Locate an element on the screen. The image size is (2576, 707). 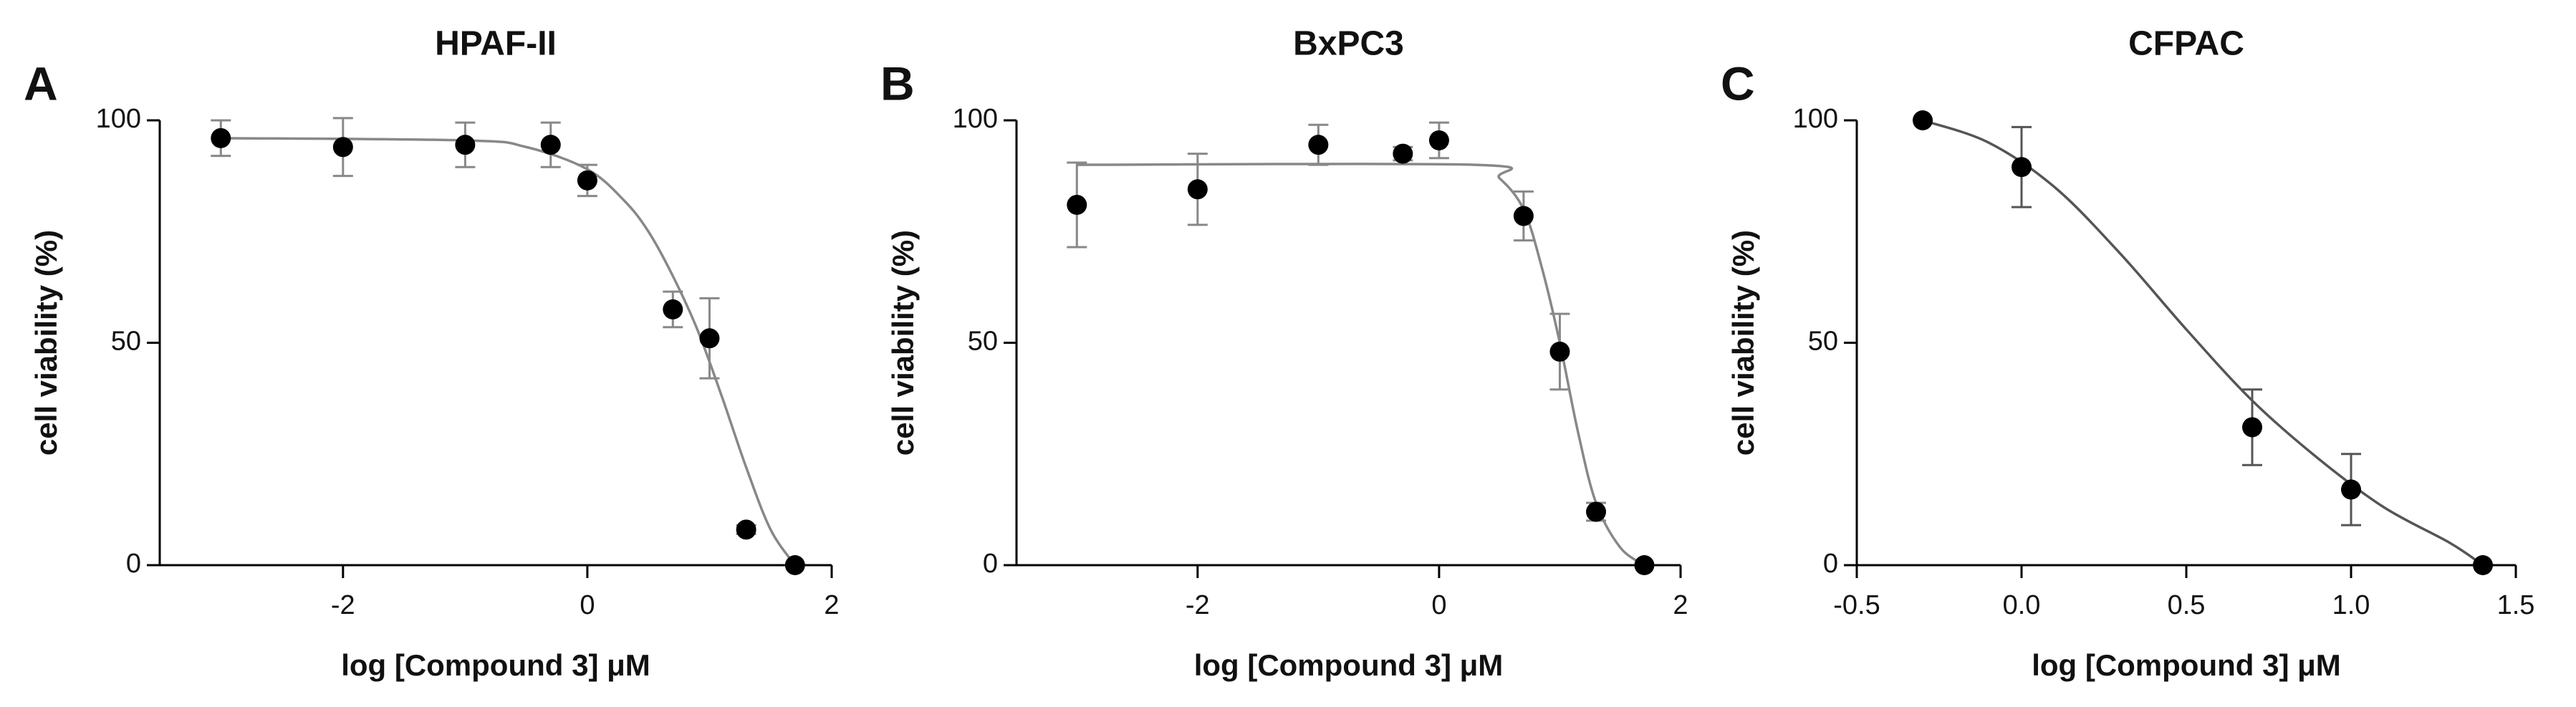
x-tick-label: 0.5 is located at coordinates (2187, 605).